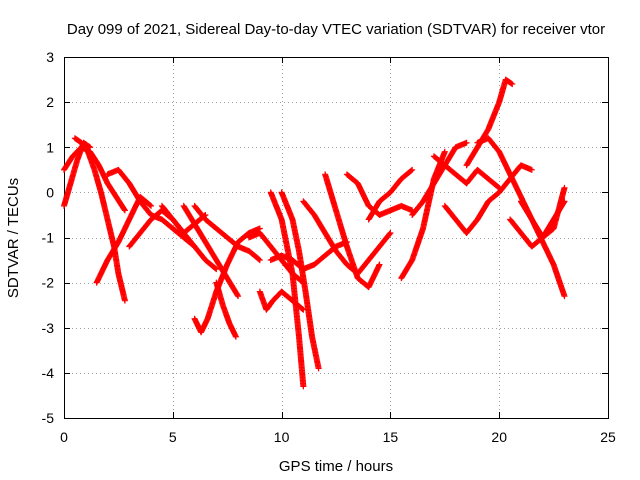 Image resolution: width=640 pixels, height=480 pixels. Describe the element at coordinates (48, 238) in the screenshot. I see `y-tick-label: -1` at that location.